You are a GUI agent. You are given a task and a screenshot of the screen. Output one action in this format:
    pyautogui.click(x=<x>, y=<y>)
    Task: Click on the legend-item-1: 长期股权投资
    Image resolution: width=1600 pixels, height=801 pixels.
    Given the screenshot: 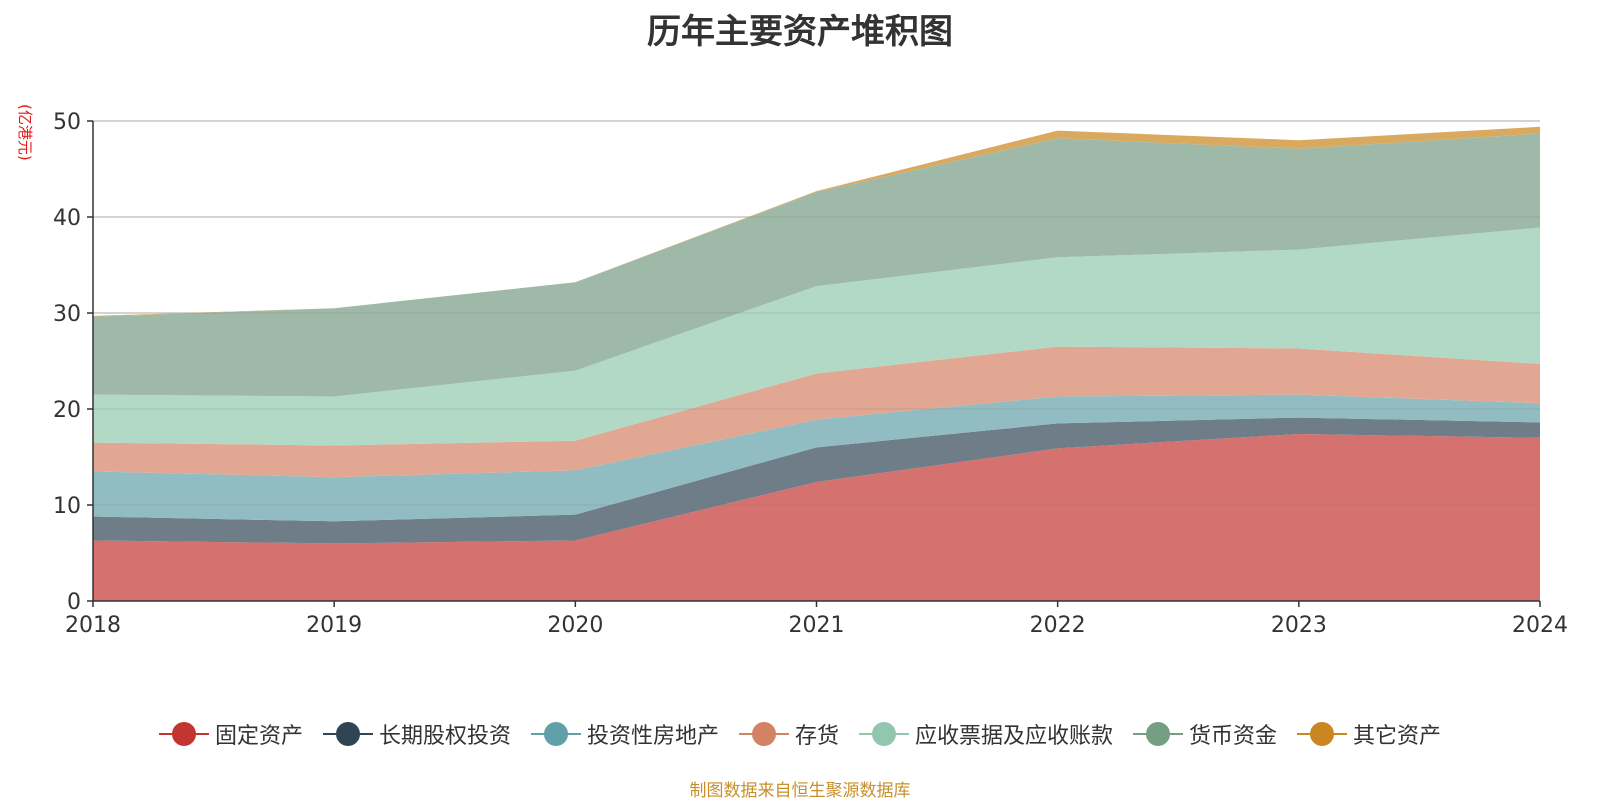 What is the action you would take?
    pyautogui.click(x=416, y=734)
    